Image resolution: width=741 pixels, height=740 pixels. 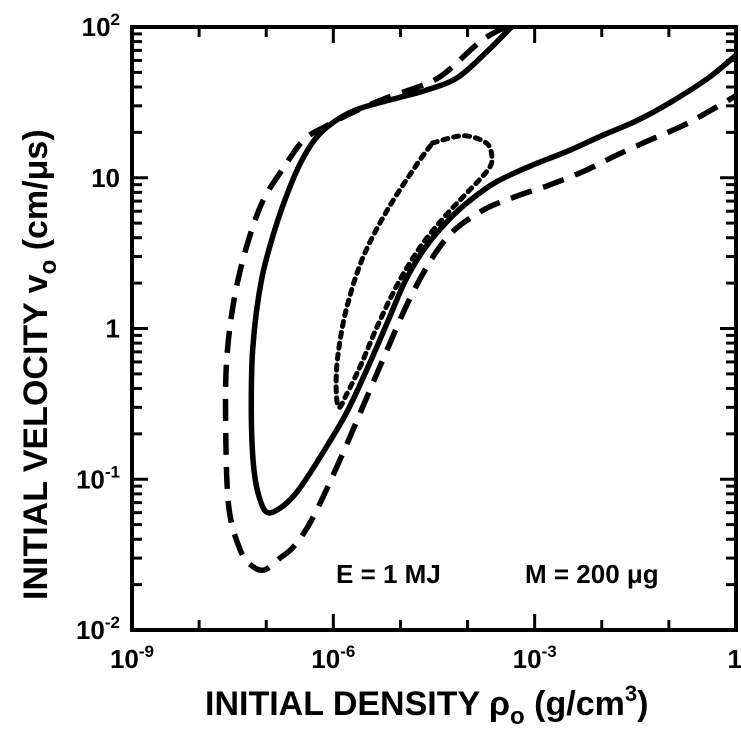 What do you see at coordinates (98, 478) in the screenshot?
I see `y-tick-label: 10⁻¹` at bounding box center [98, 478].